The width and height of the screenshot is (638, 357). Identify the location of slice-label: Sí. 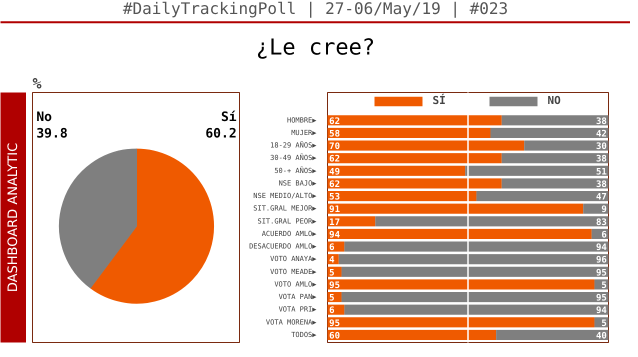
(228, 117).